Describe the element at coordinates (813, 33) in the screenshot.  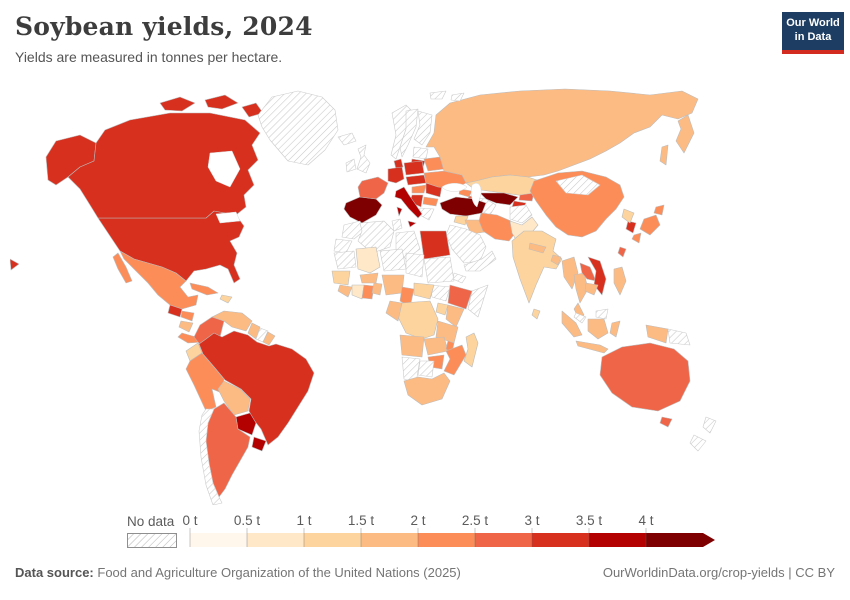
I see `owid-logo: Our World in Data` at that location.